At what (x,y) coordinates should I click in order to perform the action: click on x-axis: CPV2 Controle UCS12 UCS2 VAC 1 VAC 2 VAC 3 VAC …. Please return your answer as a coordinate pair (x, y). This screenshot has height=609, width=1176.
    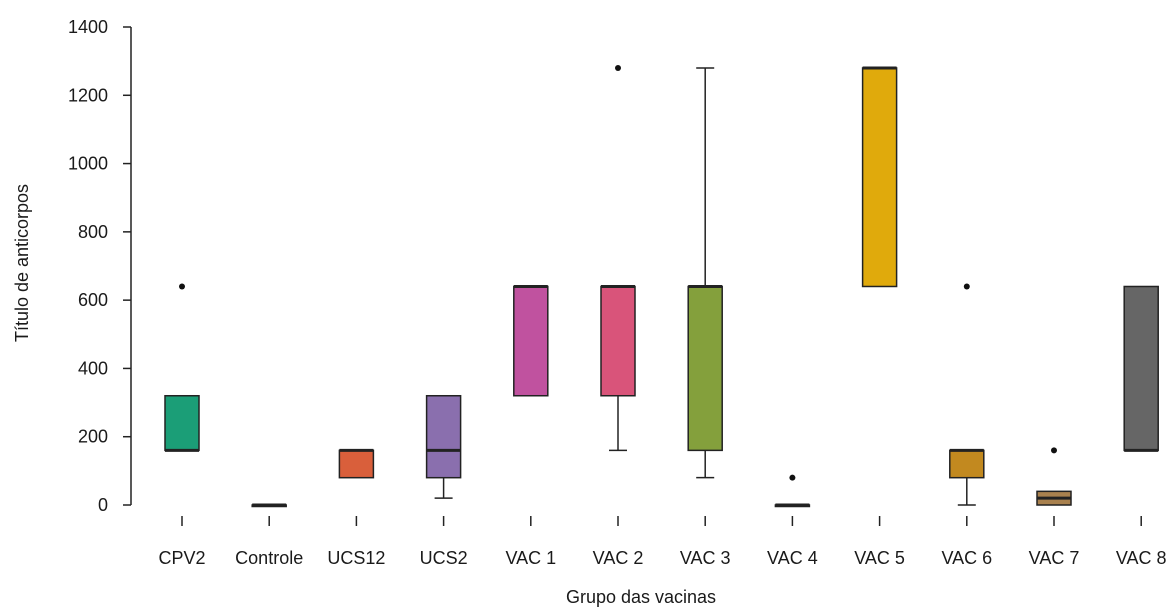
    Looking at the image, I should click on (662, 542).